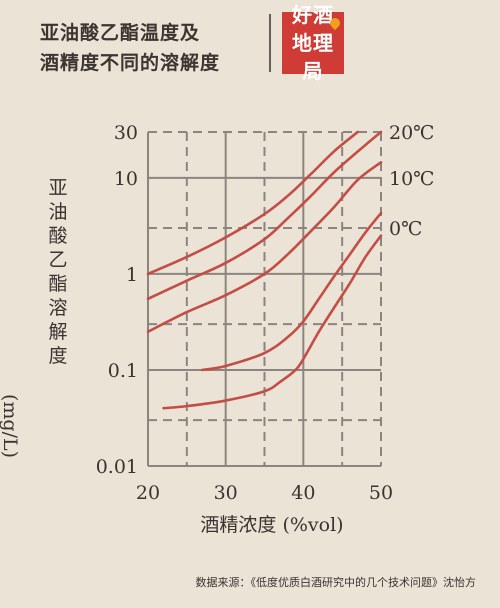 The image size is (500, 608). Describe the element at coordinates (120, 33) in the screenshot. I see `page-title-line1: 亚油酸乙酯温度及` at that location.